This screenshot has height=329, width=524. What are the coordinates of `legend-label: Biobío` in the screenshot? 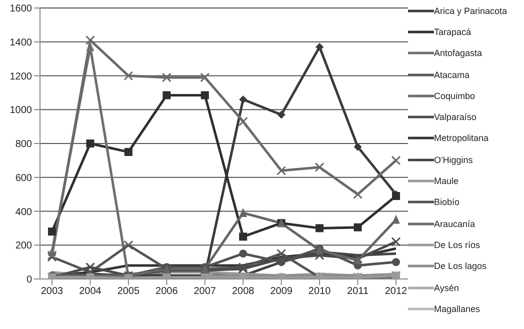 It's located at (447, 202).